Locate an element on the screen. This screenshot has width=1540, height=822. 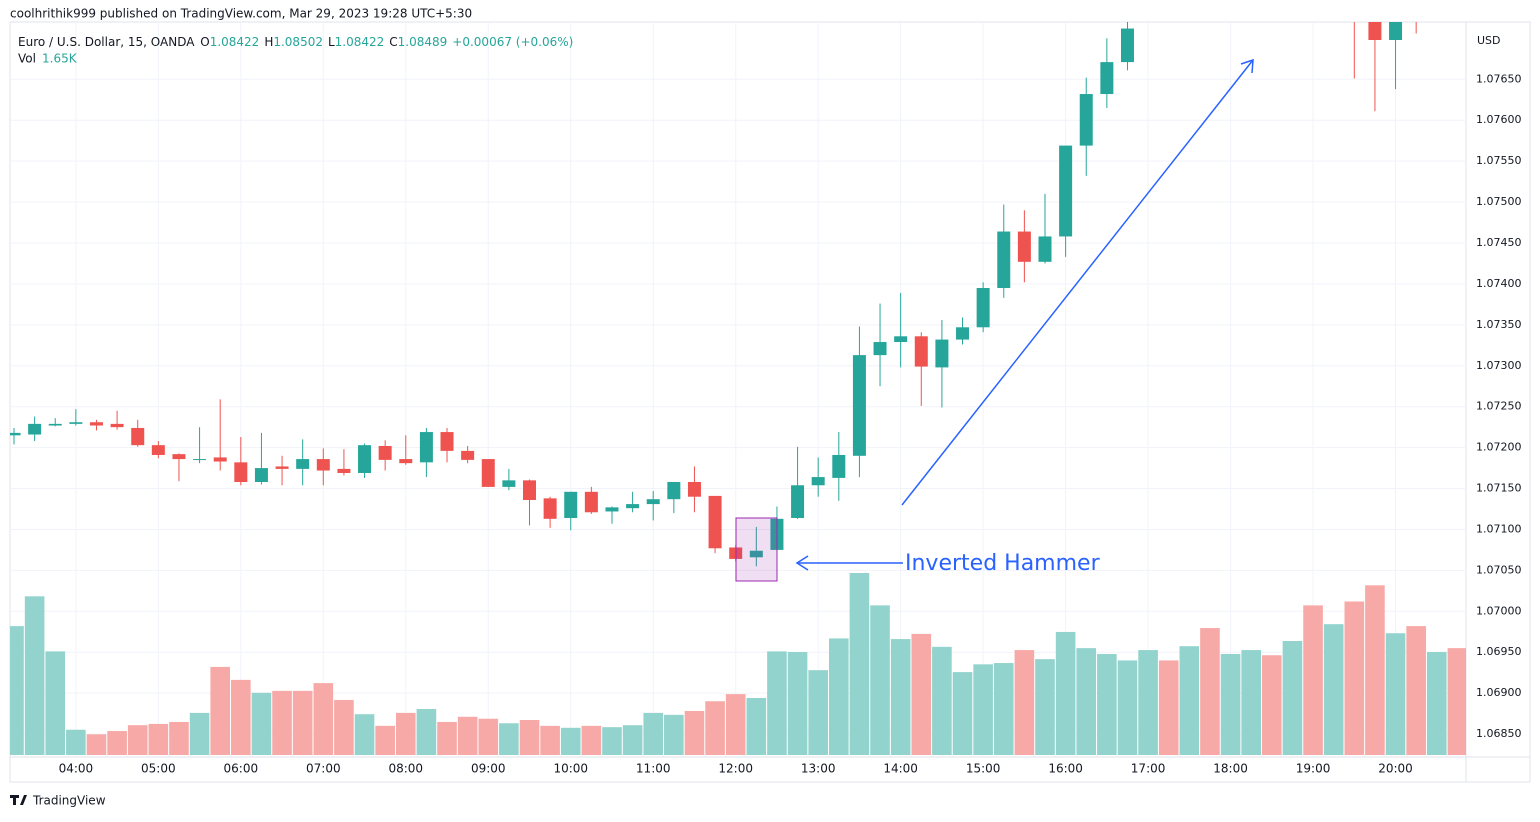
x-tick-label: 11:00 is located at coordinates (653, 769).